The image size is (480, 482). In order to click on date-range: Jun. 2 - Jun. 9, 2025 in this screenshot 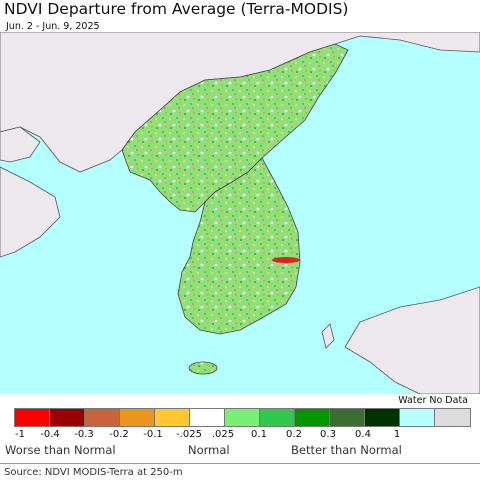, I will do `click(53, 26)`.